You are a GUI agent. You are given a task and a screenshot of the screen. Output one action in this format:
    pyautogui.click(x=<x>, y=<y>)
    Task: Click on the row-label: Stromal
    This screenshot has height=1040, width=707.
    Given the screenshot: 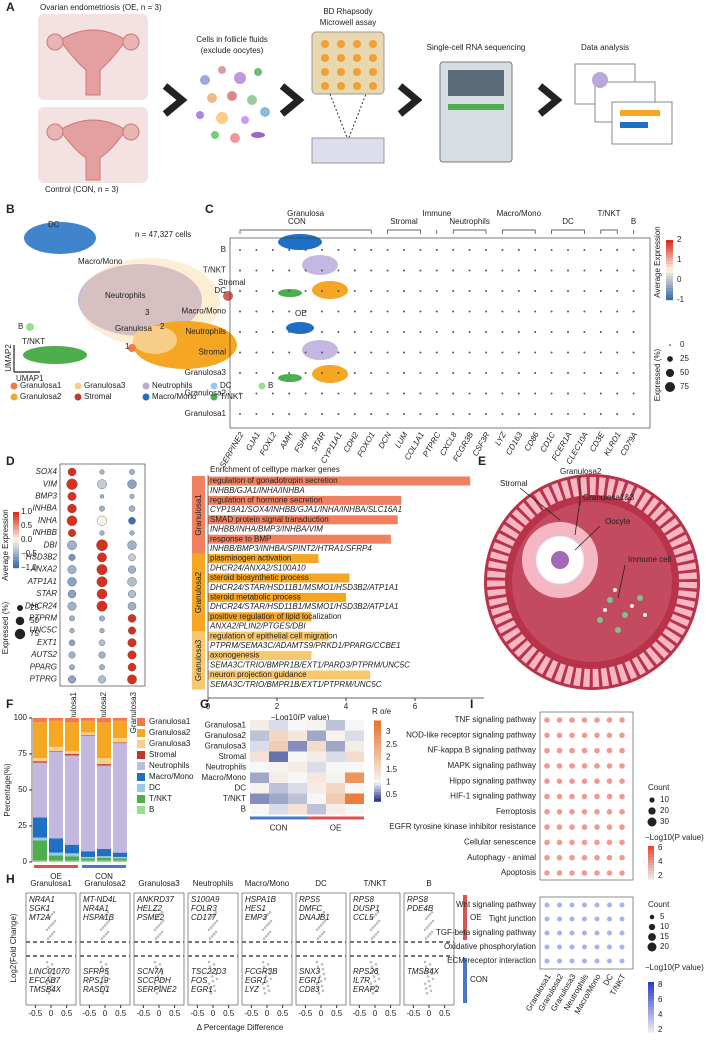 What is the action you would take?
    pyautogui.click(x=212, y=352)
    